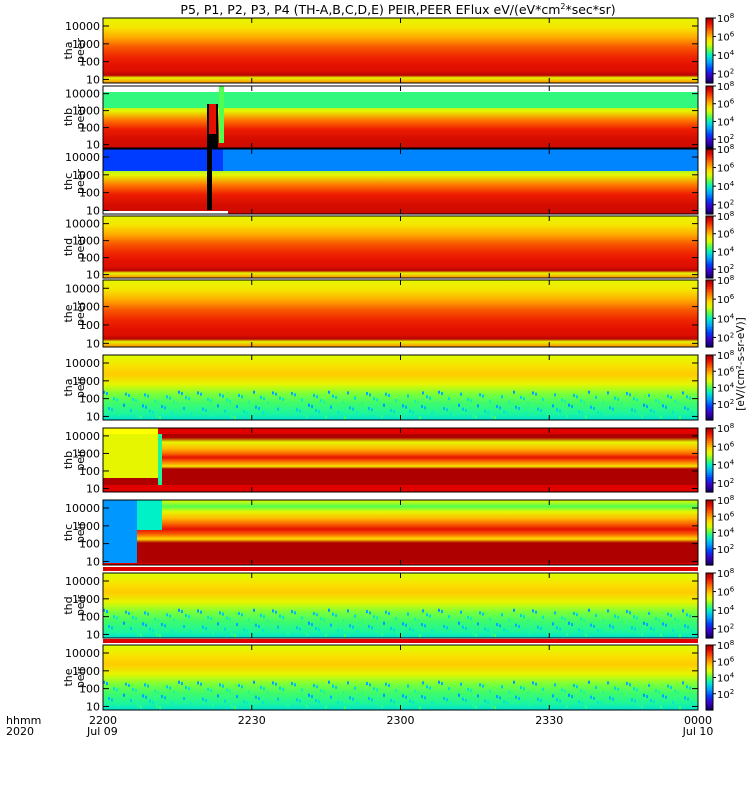 This screenshot has height=800, width=750. What do you see at coordinates (80, 532) in the screenshot?
I see `panel-label-species: peir` at bounding box center [80, 532].